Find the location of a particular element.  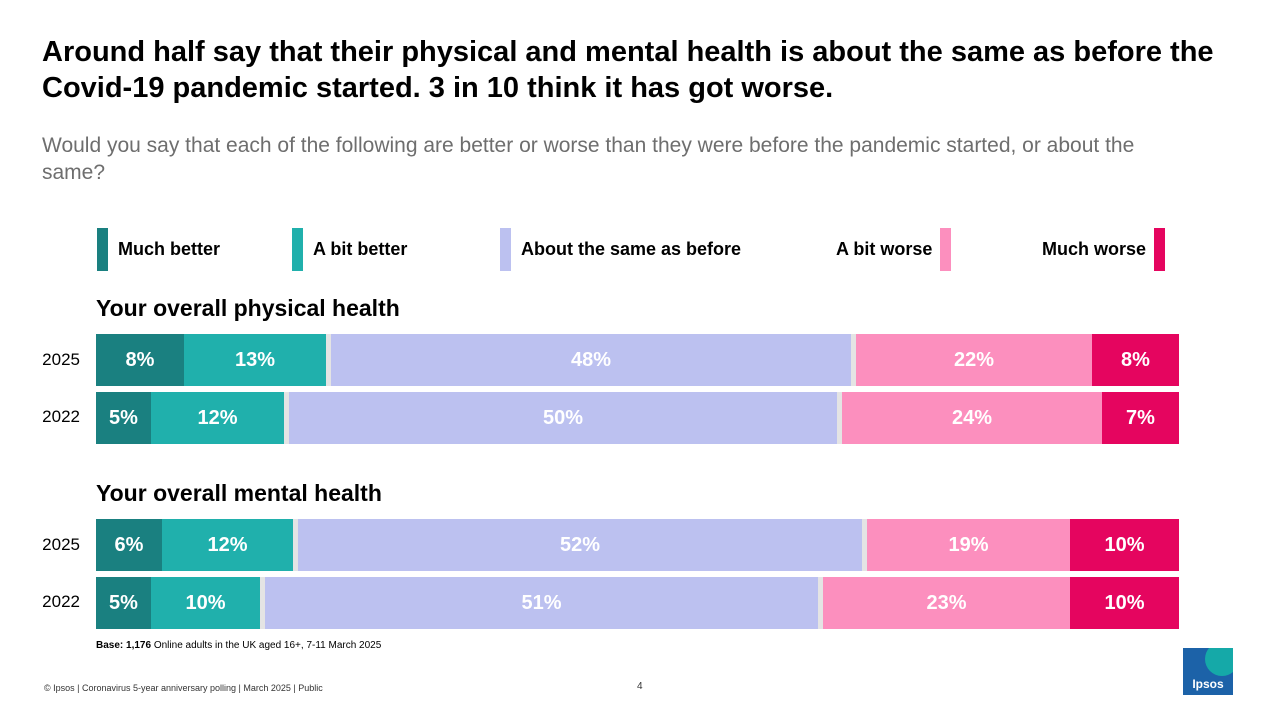

data-label-physical-2022-a-bit-worse: 24% is located at coordinates (972, 417).